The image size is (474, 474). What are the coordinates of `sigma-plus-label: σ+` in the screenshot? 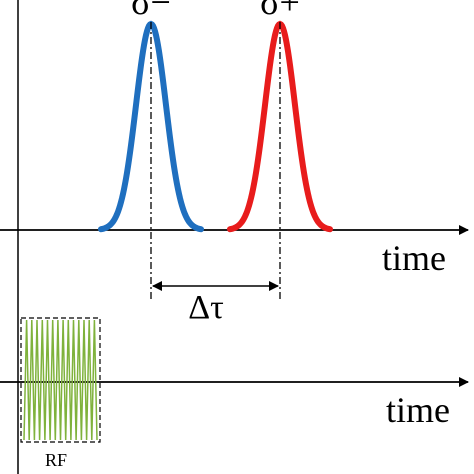 It's located at (280, 11).